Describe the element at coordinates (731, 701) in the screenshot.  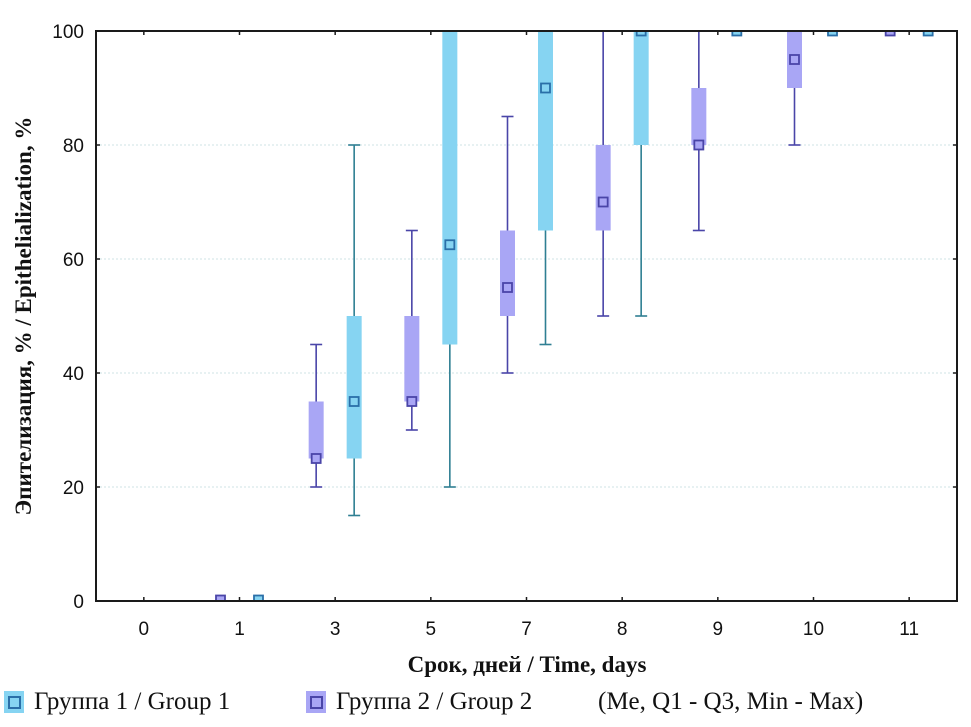
I see `legend-note: (Me, Q1 - Q3, Min - Max)` at that location.